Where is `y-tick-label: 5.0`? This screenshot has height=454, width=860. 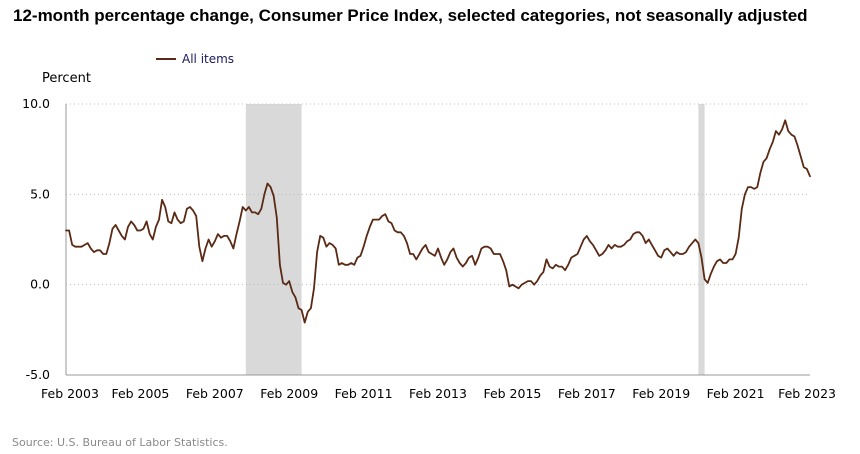 y-tick-label: 5.0 is located at coordinates (40, 193).